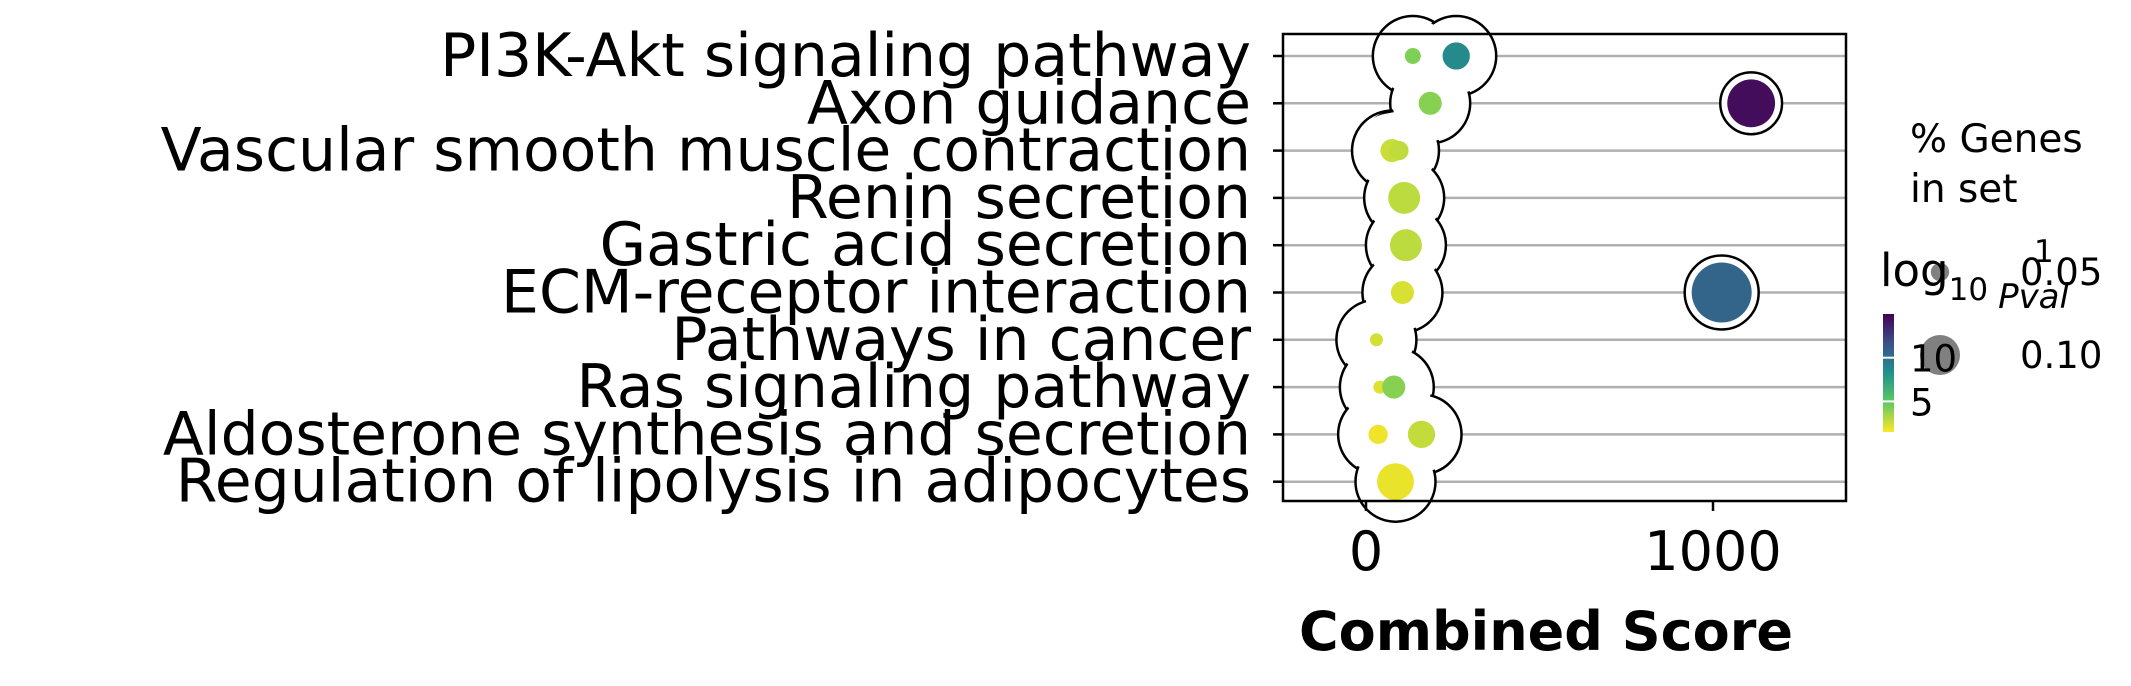 The width and height of the screenshot is (2131, 686). I want to click on data-points, so click(1572, 271).